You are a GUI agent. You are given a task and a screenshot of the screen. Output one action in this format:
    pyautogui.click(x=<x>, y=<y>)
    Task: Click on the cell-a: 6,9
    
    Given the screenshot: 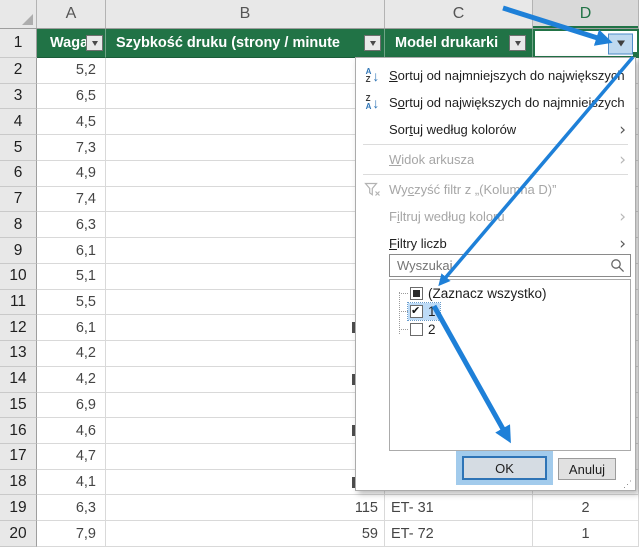 What is the action you would take?
    pyautogui.click(x=71, y=405)
    